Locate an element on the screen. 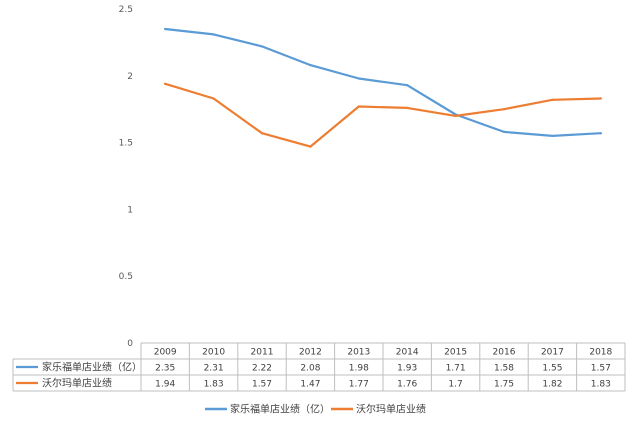  x-category-label: 2016 is located at coordinates (504, 353).